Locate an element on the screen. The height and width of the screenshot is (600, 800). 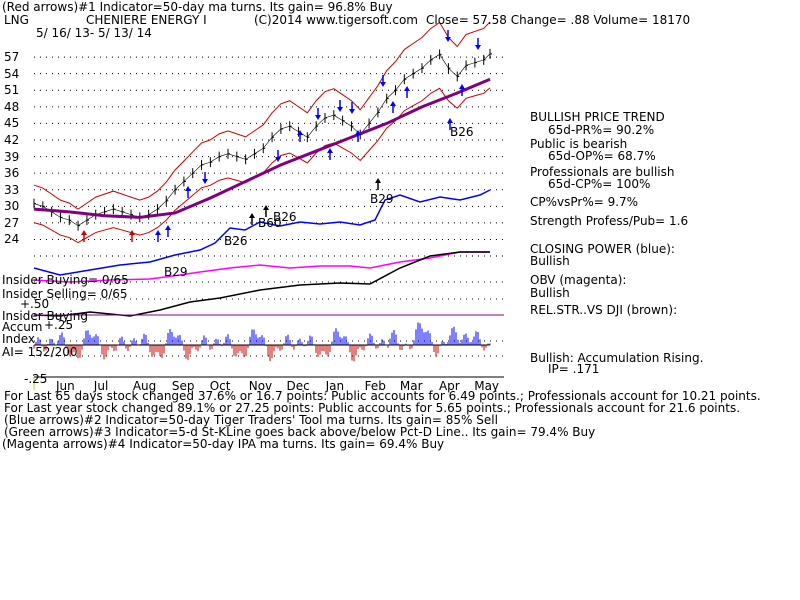
y-tick-label: 54 is located at coordinates (12, 73).